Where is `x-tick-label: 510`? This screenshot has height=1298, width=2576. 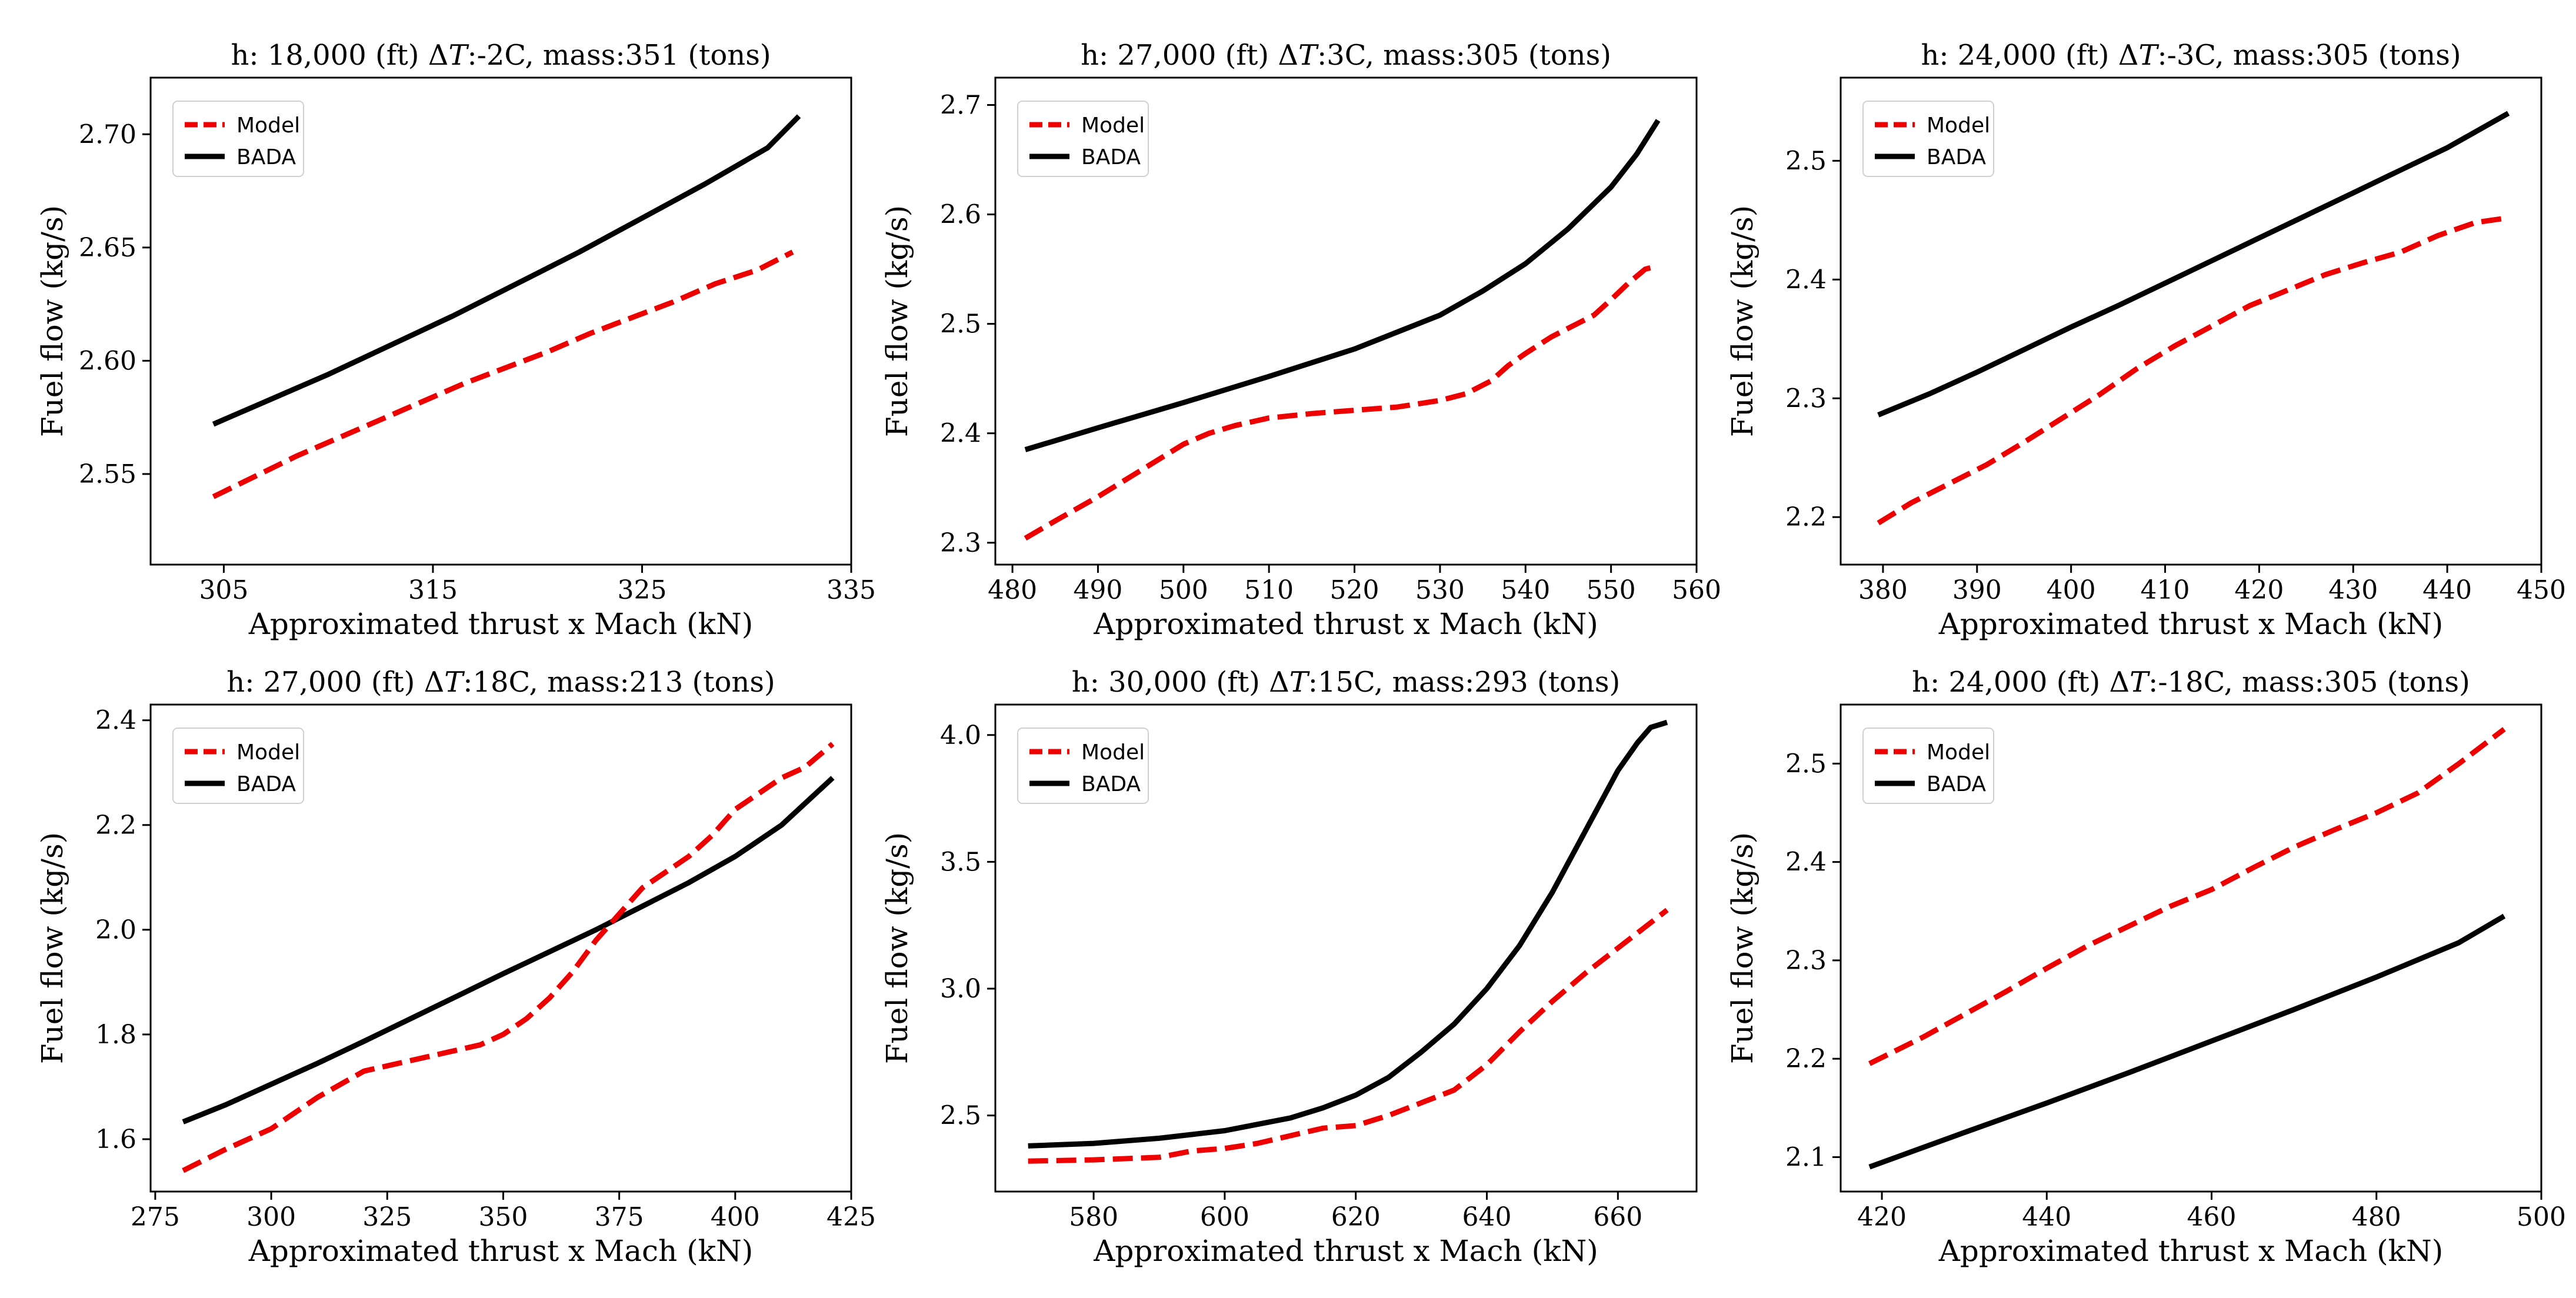
x-tick-label: 510 is located at coordinates (1269, 590).